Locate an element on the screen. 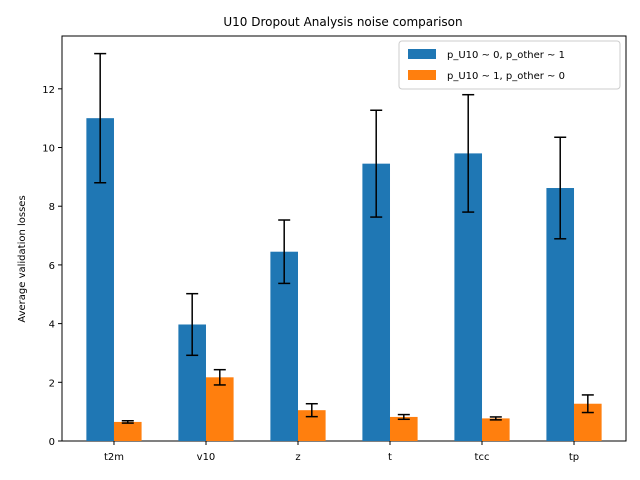 Image resolution: width=640 pixels, height=480 pixels. y-axis: 0 2 4 6 8 10 12 is located at coordinates (52, 266).